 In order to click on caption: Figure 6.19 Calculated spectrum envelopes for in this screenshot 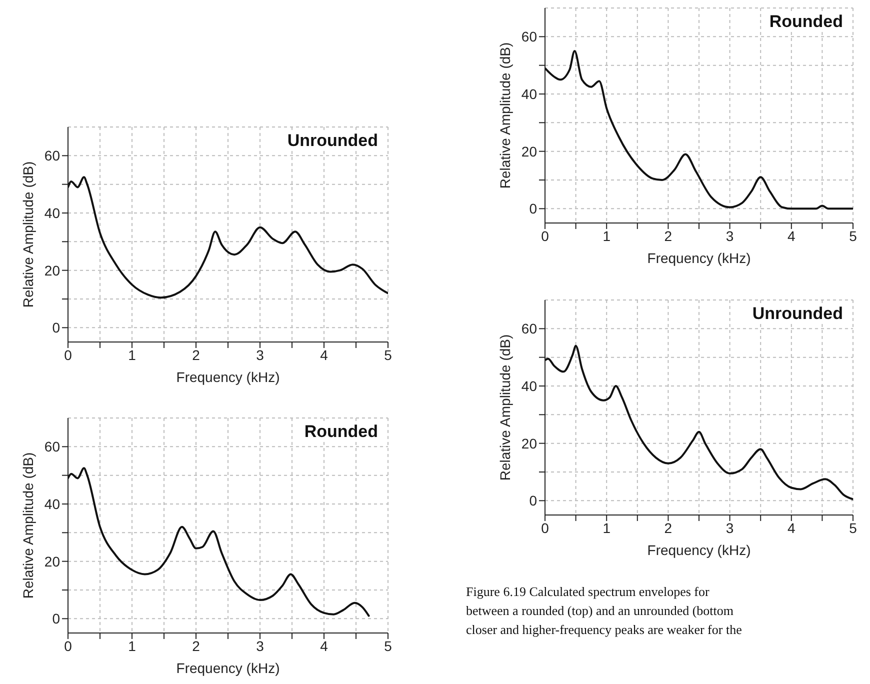, I will do `click(588, 592)`.